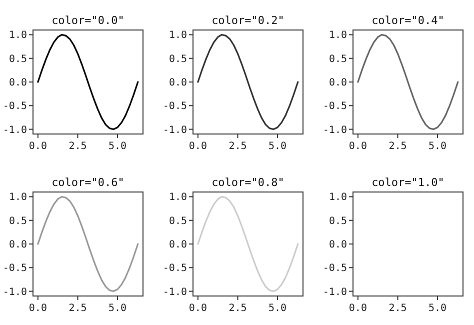 The width and height of the screenshot is (474, 325). I want to click on chart-title: color="0.2", so click(248, 20).